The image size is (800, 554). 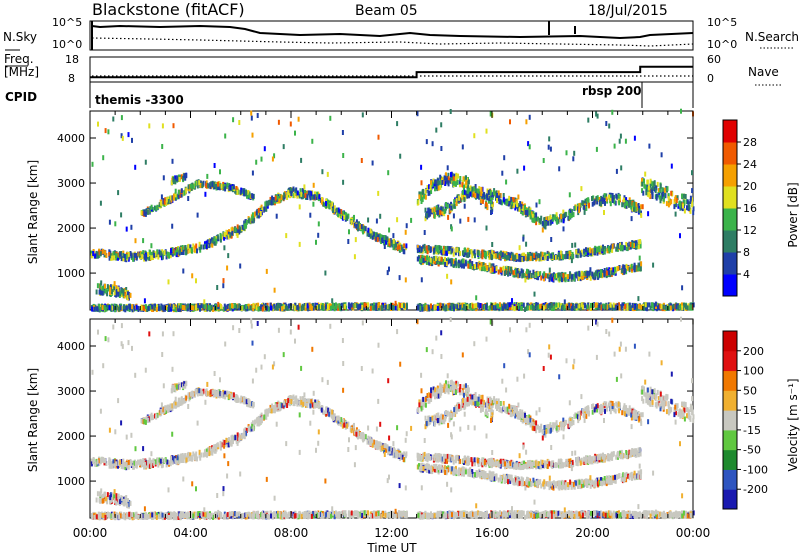 I want to click on power-colorbar-swatch, so click(x=730, y=175).